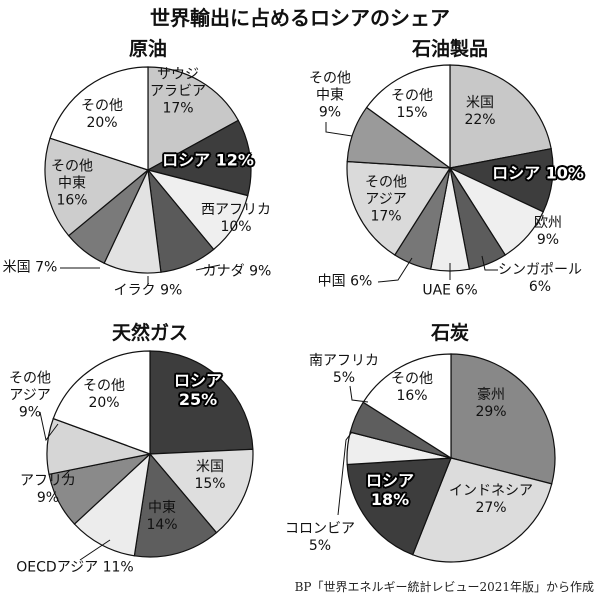 The height and width of the screenshot is (600, 600). I want to click on data-label-oil-products-3: シンガポール 6%, so click(540, 278).